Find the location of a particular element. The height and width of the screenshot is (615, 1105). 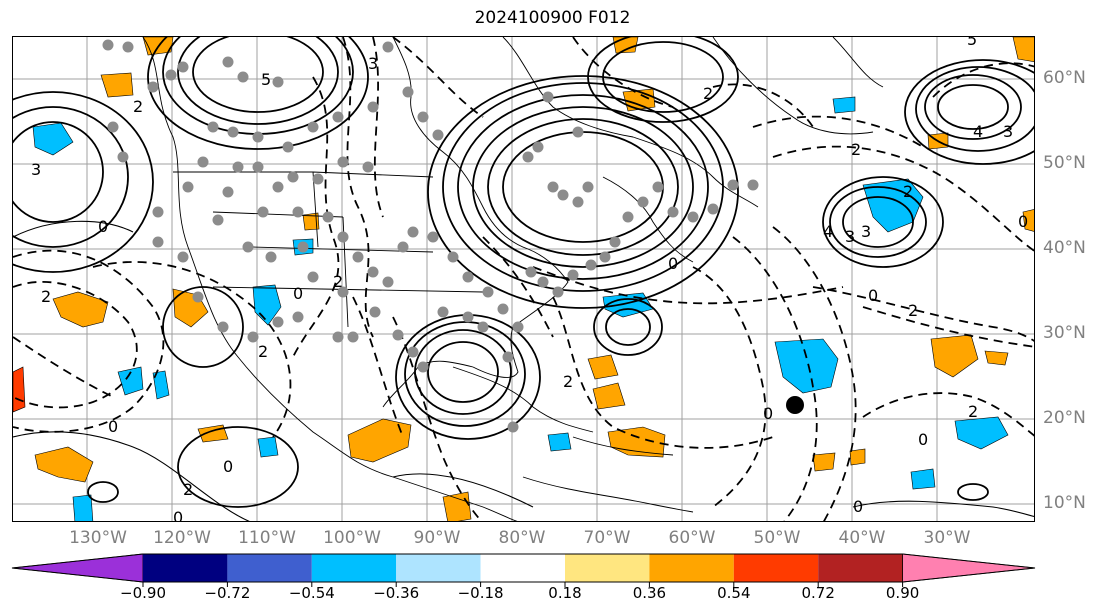

colorbar-tick-label: 0.36 is located at coordinates (649, 593).